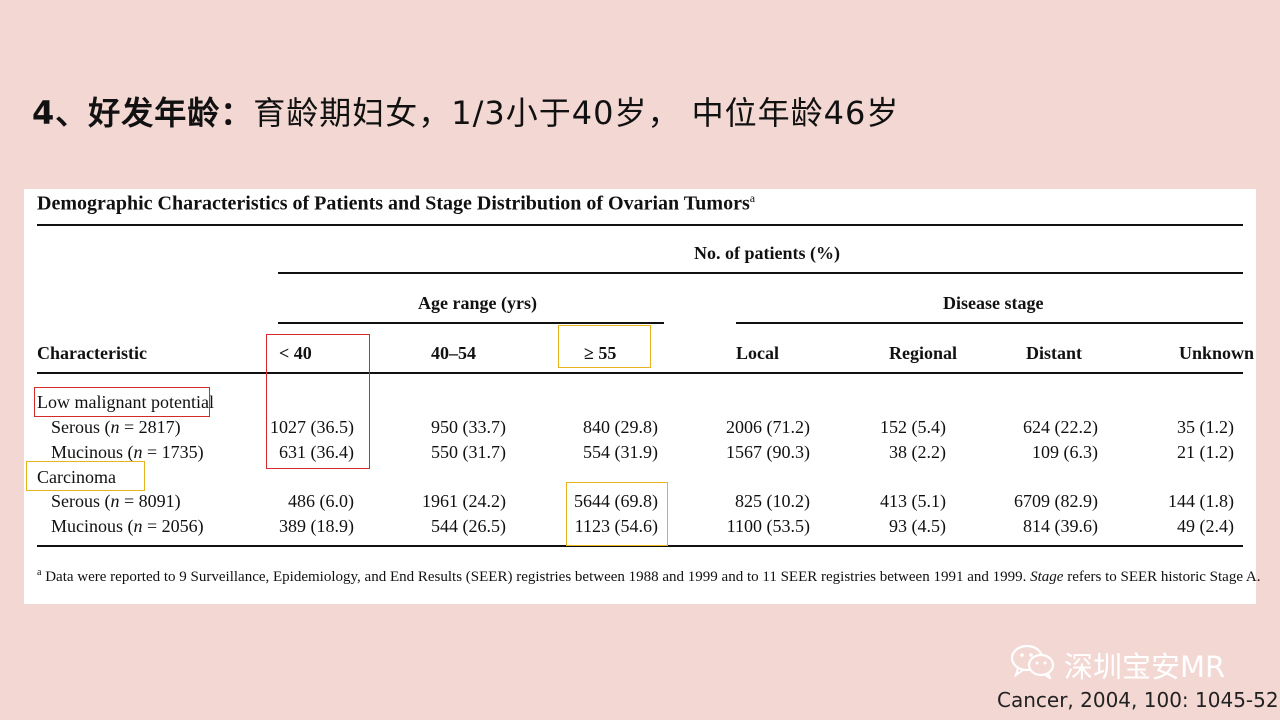 The image size is (1280, 720). I want to click on header-no-of-patients: No. of patients (%), so click(767, 253).